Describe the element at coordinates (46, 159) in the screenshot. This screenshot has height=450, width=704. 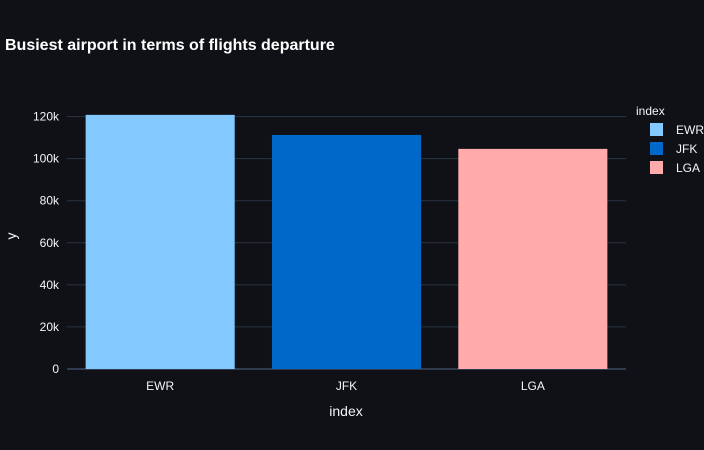
I see `y-tick-label: 100k` at that location.